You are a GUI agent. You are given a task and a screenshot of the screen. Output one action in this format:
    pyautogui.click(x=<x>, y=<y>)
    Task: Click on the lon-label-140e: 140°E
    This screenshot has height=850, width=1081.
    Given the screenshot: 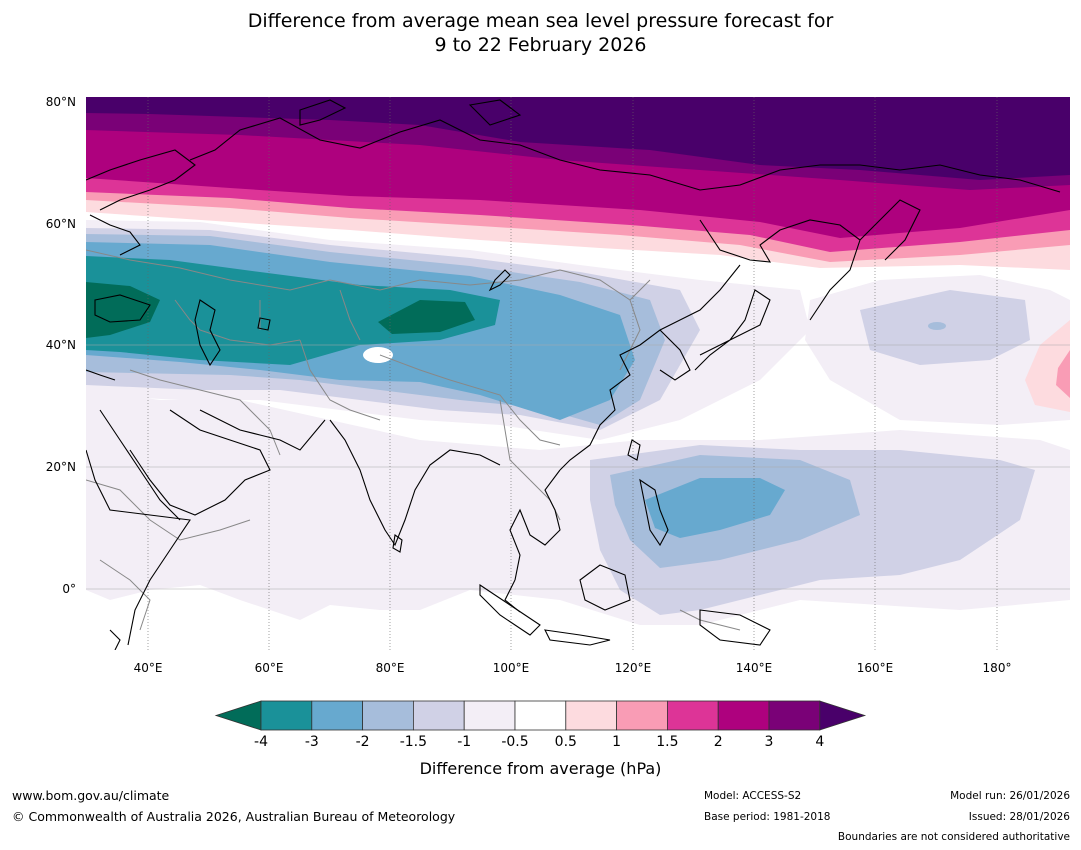 What is the action you would take?
    pyautogui.click(x=754, y=668)
    